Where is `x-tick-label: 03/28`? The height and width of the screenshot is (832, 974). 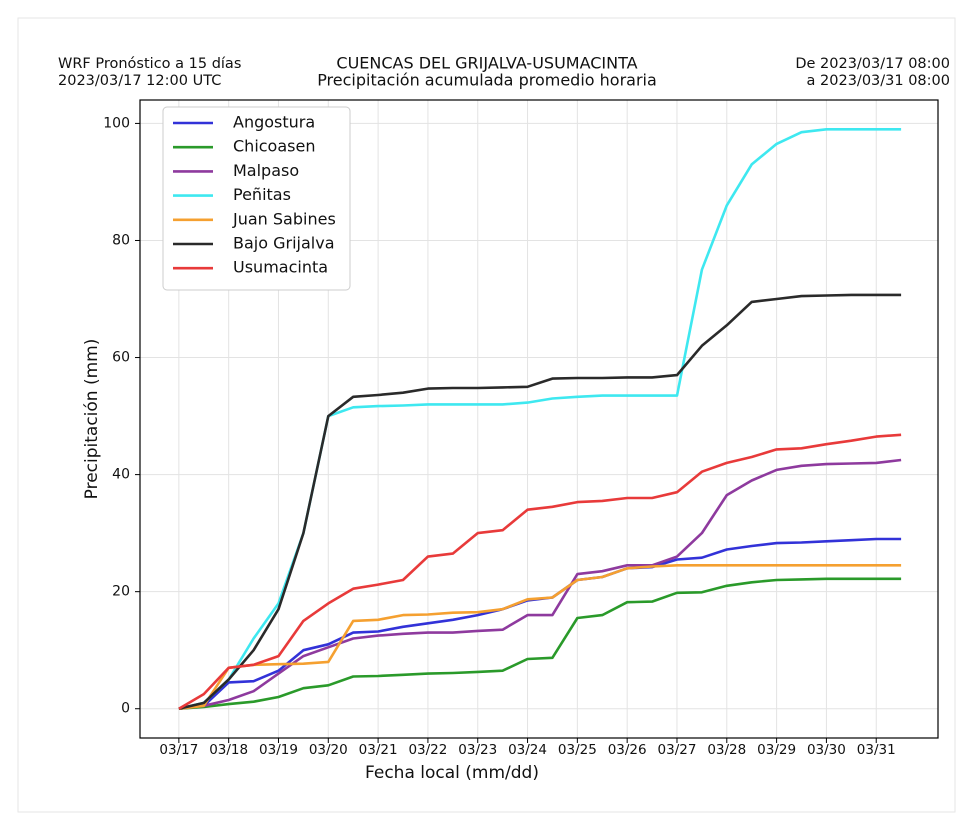 x-tick-label: 03/28 is located at coordinates (726, 750).